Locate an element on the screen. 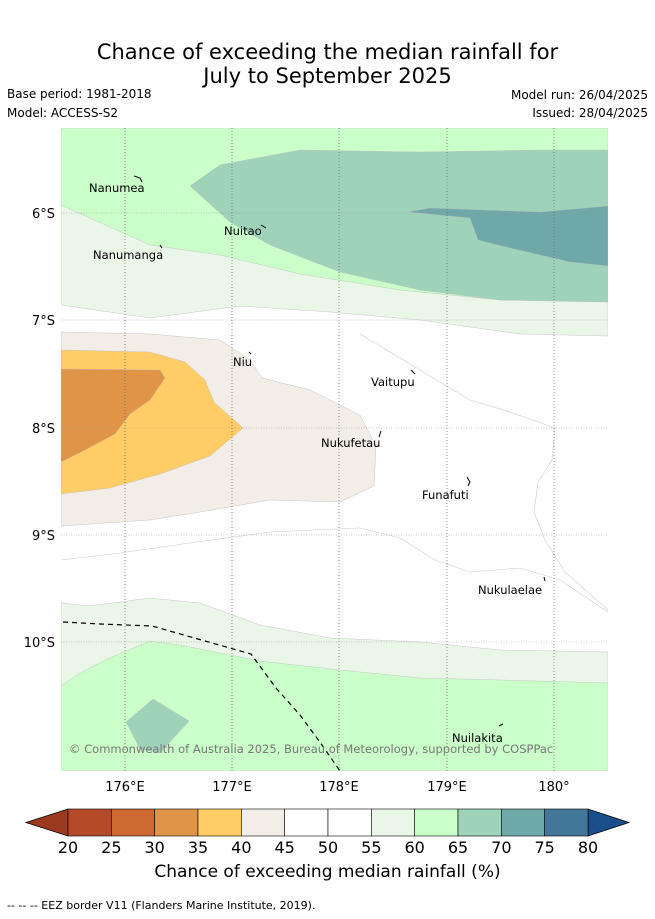 Image resolution: width=655 pixels, height=919 pixels. zone-70-75-north is located at coordinates (507, 236).